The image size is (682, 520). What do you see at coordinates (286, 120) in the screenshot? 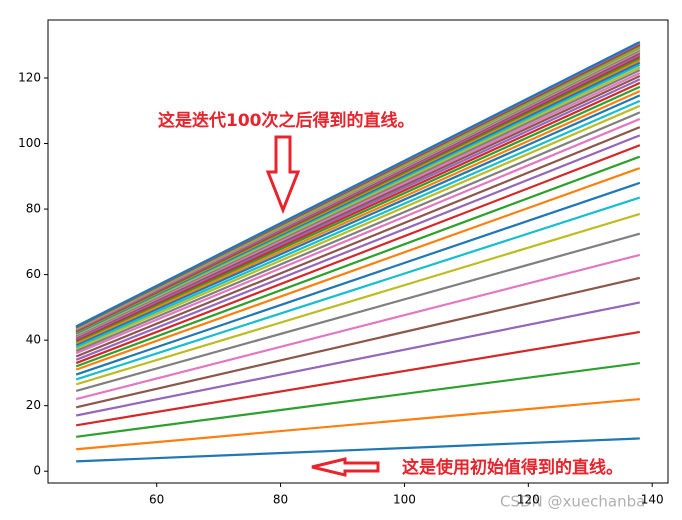
I see `annotation: 这是迭代100次之后得到的直线。` at bounding box center [286, 120].